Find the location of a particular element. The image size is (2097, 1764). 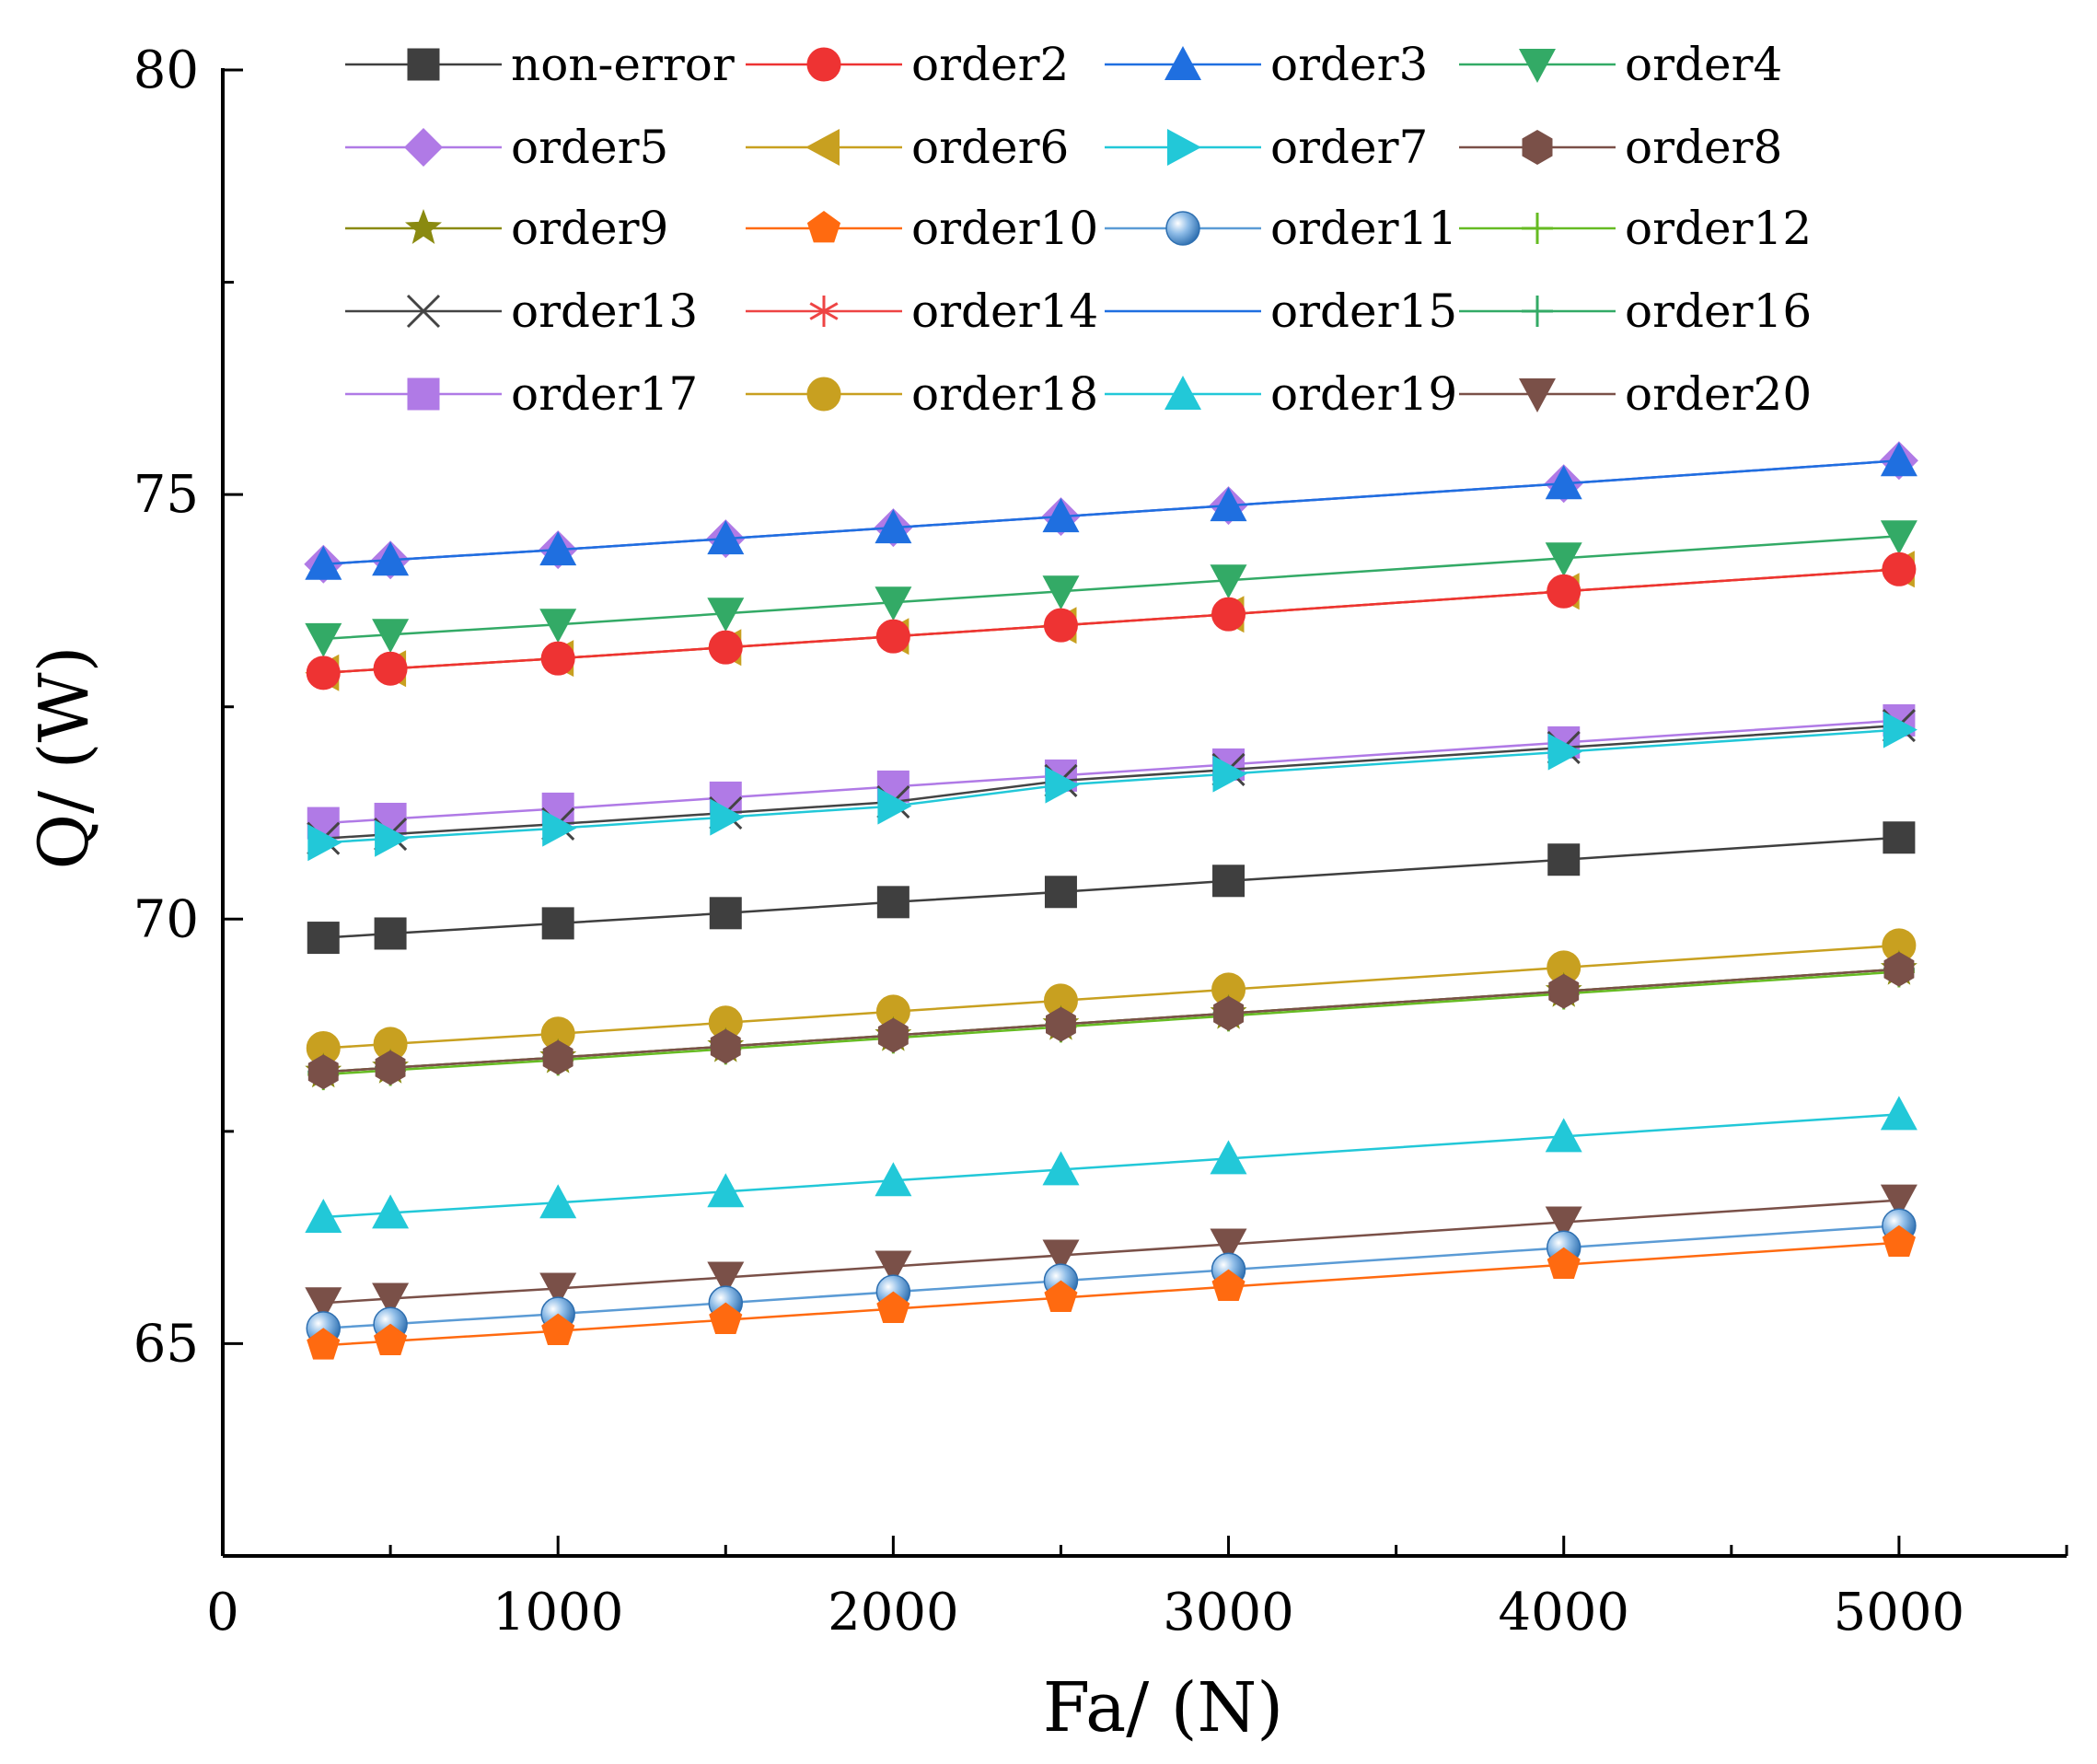

x-tick-label: 3000 is located at coordinates (1228, 1612).